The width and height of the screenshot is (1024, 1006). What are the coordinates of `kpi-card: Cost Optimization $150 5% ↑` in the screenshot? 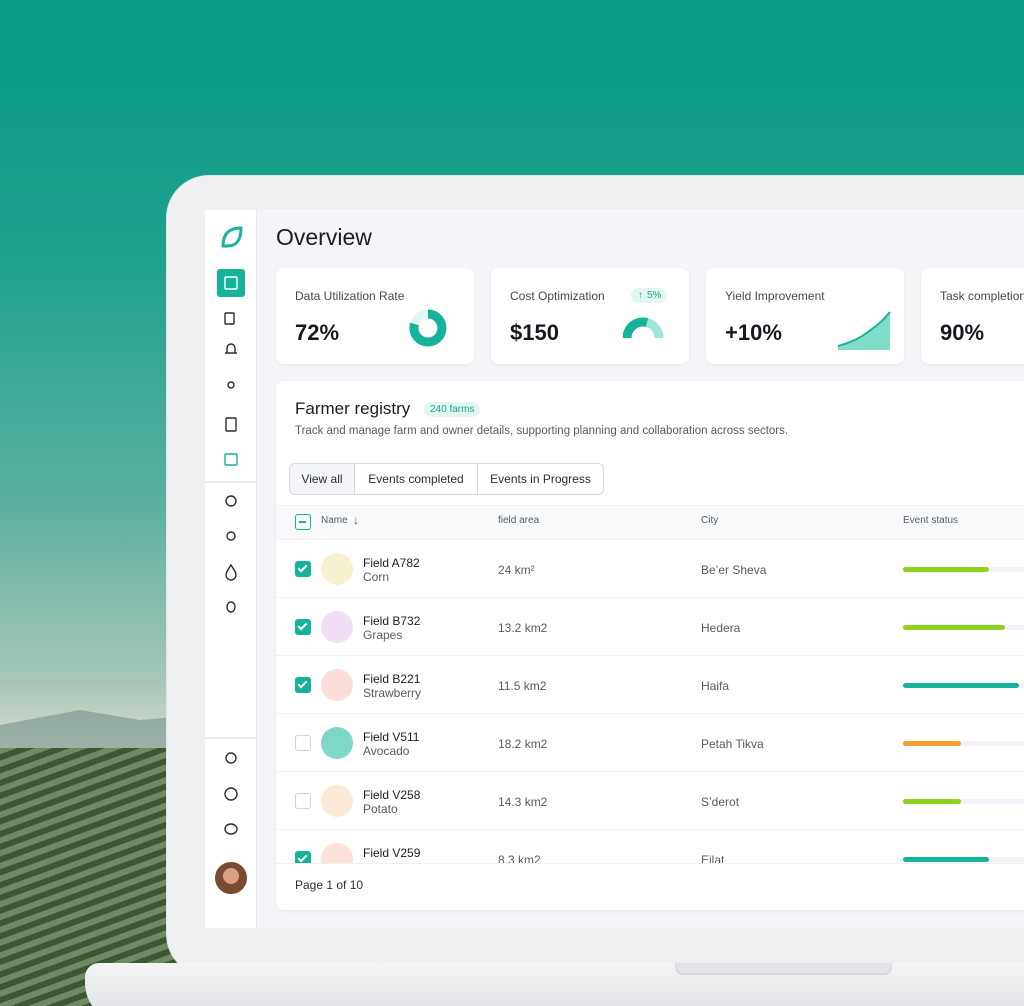 It's located at (590, 316).